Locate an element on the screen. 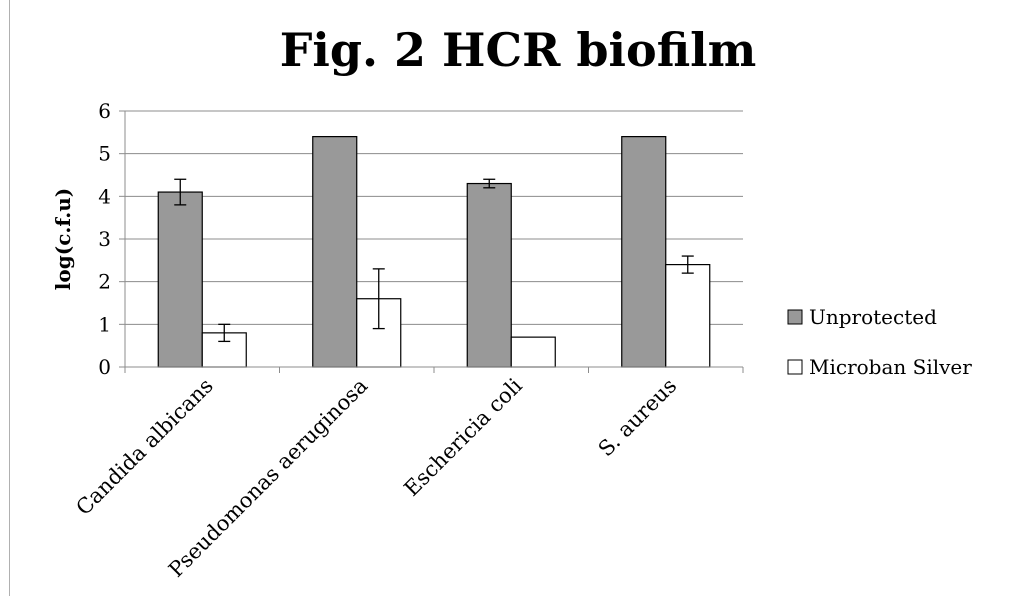  y-tick-label: 6 is located at coordinates (104, 111).